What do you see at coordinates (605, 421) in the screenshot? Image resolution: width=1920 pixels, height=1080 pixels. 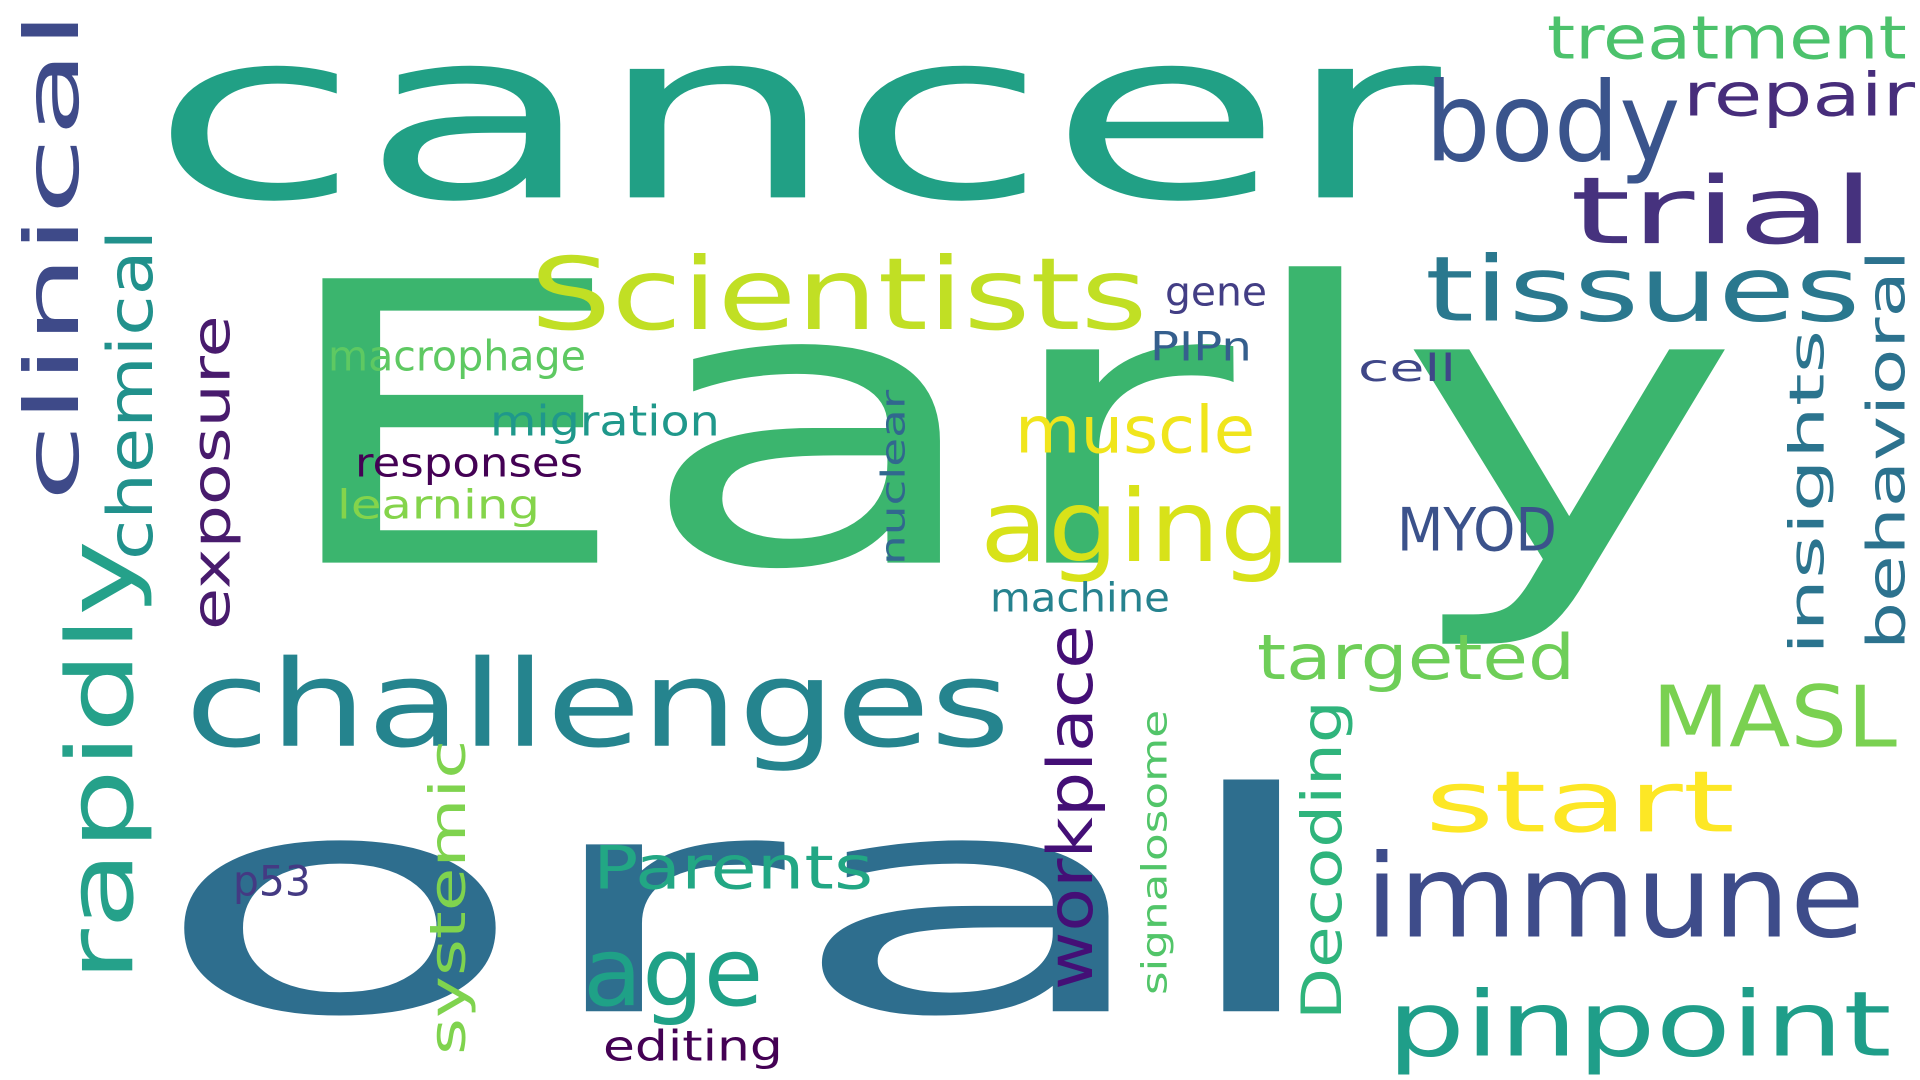 I see `word-migration: migration` at bounding box center [605, 421].